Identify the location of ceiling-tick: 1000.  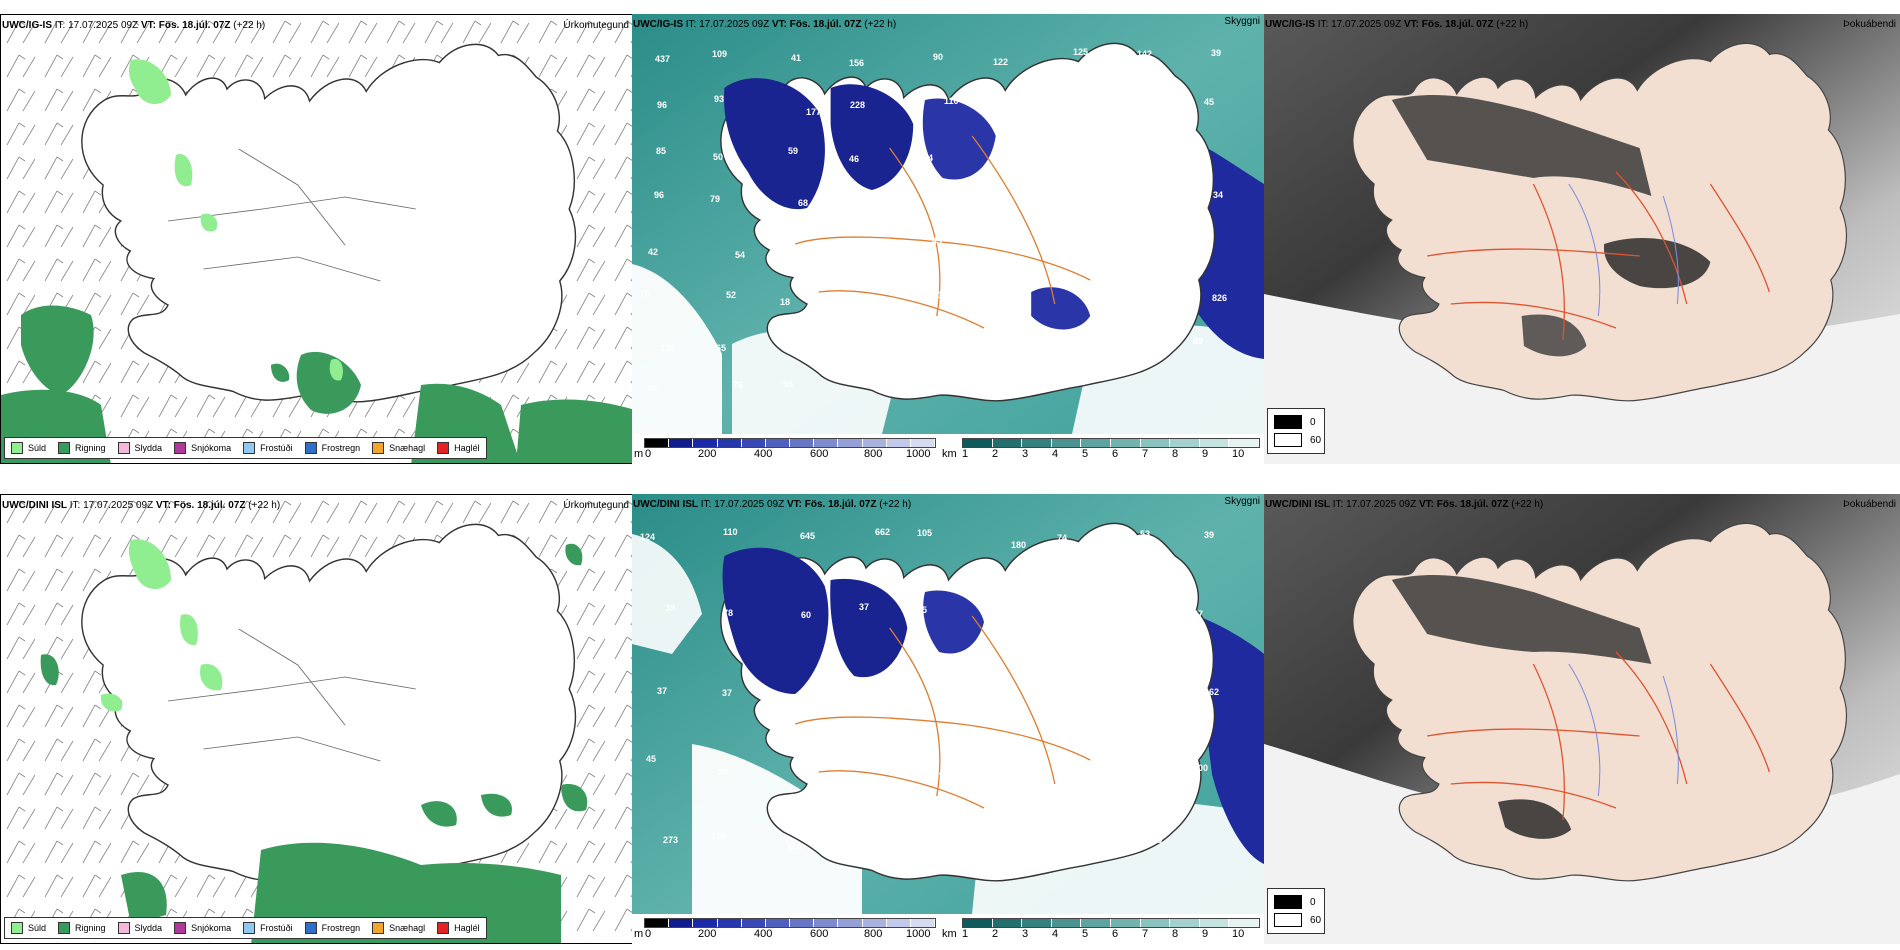
(918, 454).